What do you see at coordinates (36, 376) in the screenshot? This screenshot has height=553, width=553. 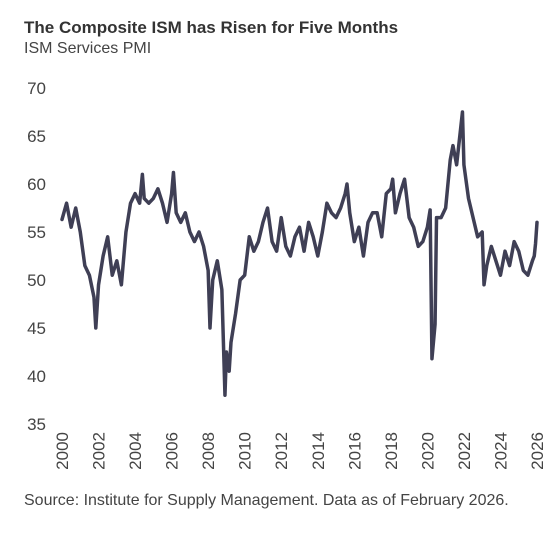 I see `y-tick-label: 40` at bounding box center [36, 376].